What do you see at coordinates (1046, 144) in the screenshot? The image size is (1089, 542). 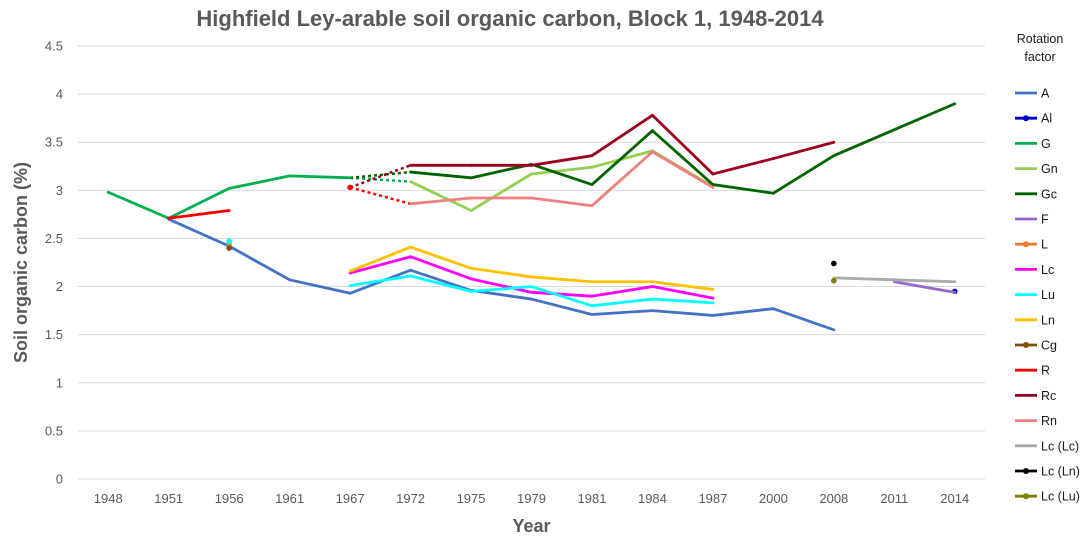 I see `legend-label: G` at bounding box center [1046, 144].